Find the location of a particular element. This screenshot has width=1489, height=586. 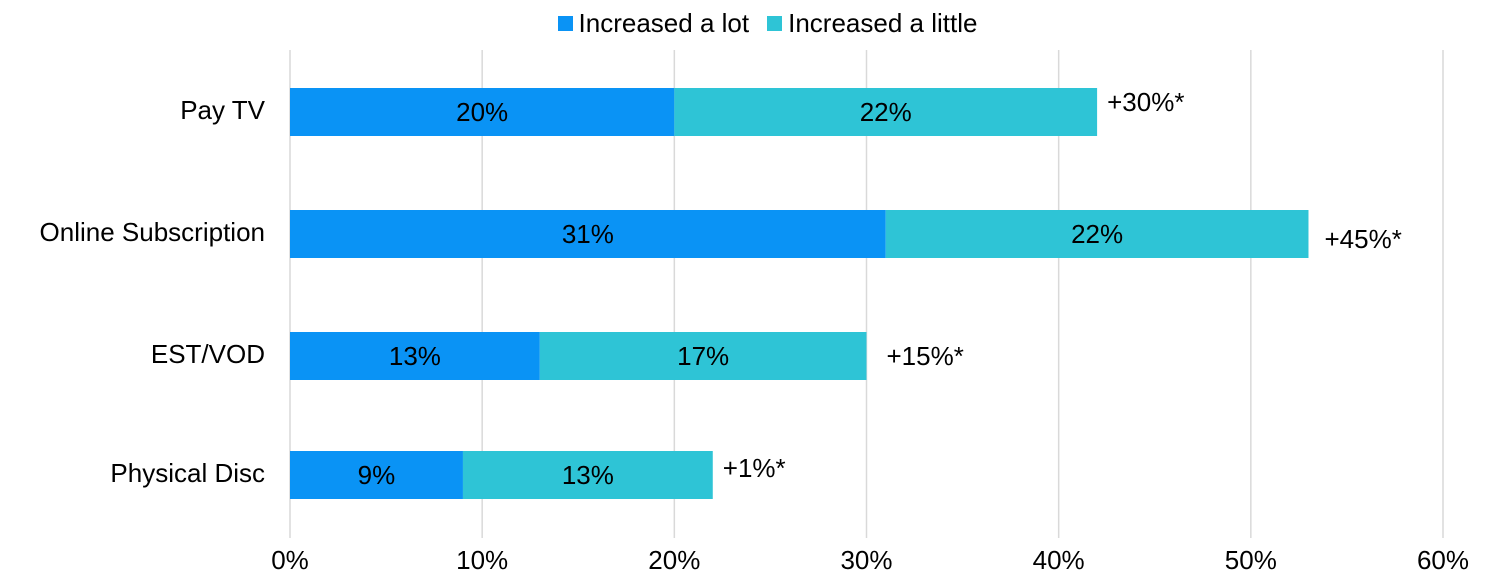

x-tick-label: 20% is located at coordinates (674, 560).